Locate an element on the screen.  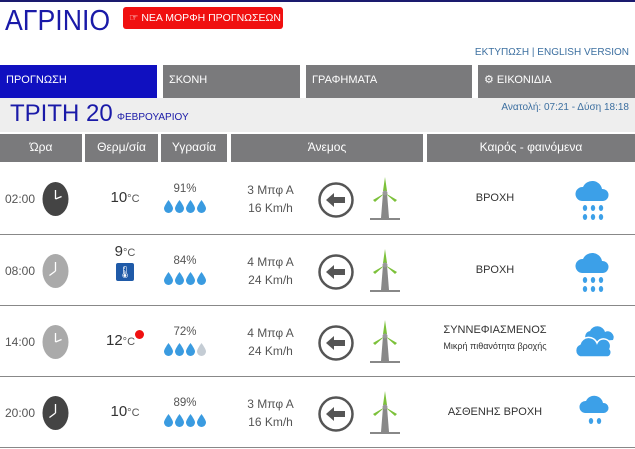
tab-charts: ΓΡΑΦΗΜΑΤΑ is located at coordinates (389, 81).